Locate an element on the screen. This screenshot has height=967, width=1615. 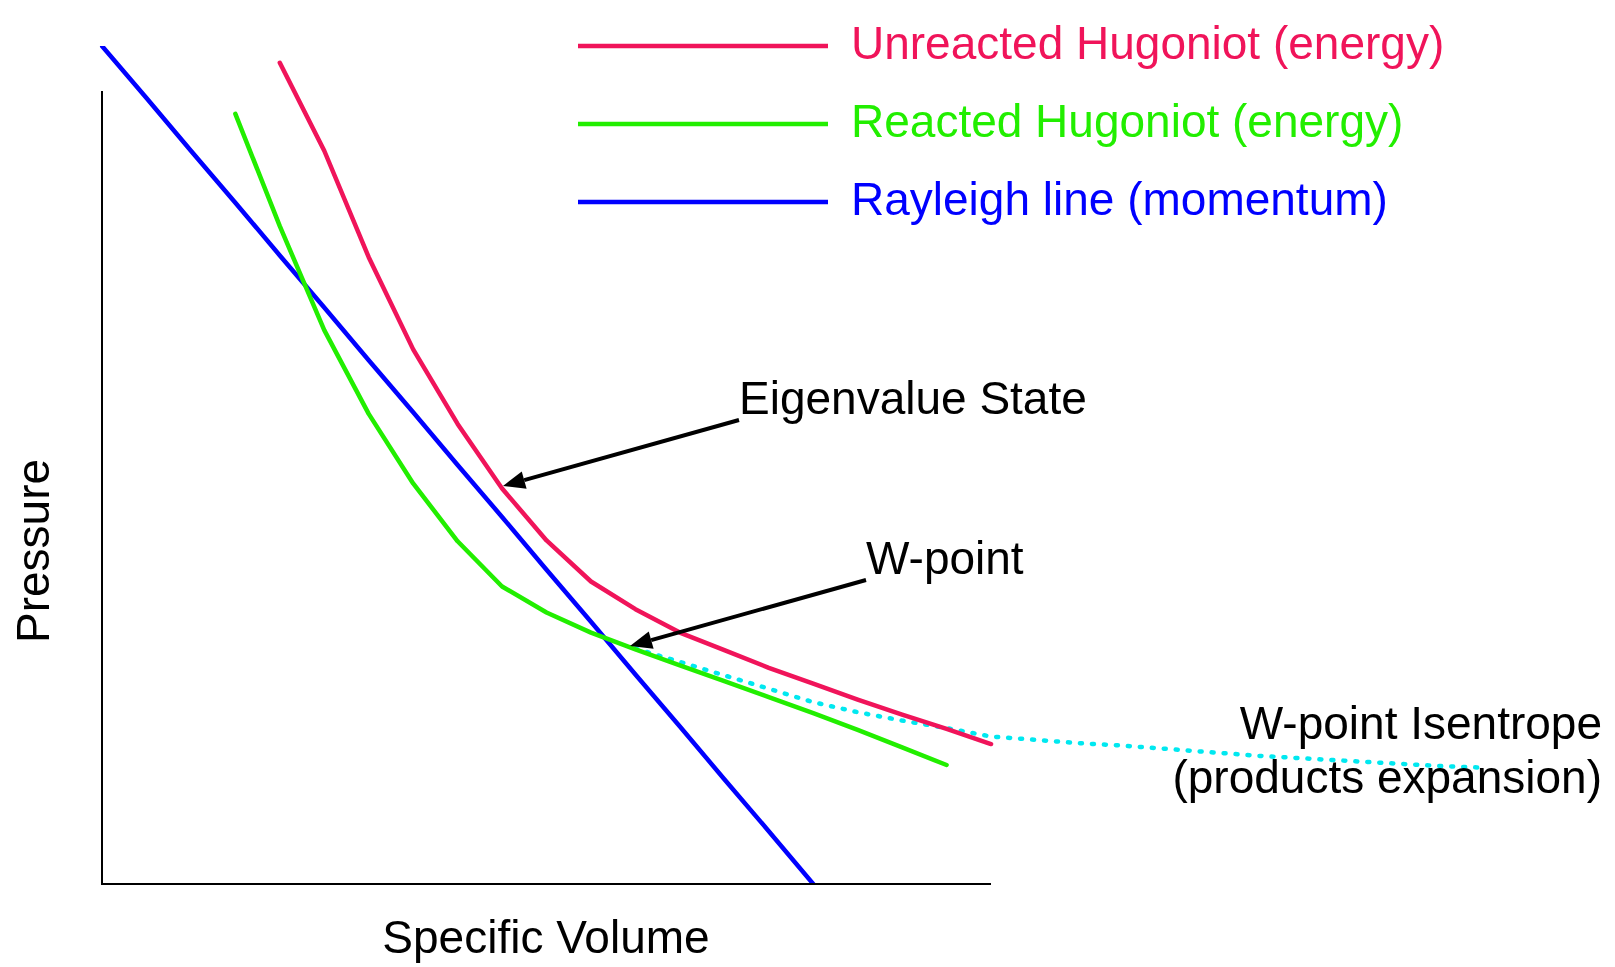
y-axis-title: Pressure is located at coordinates (32, 551).